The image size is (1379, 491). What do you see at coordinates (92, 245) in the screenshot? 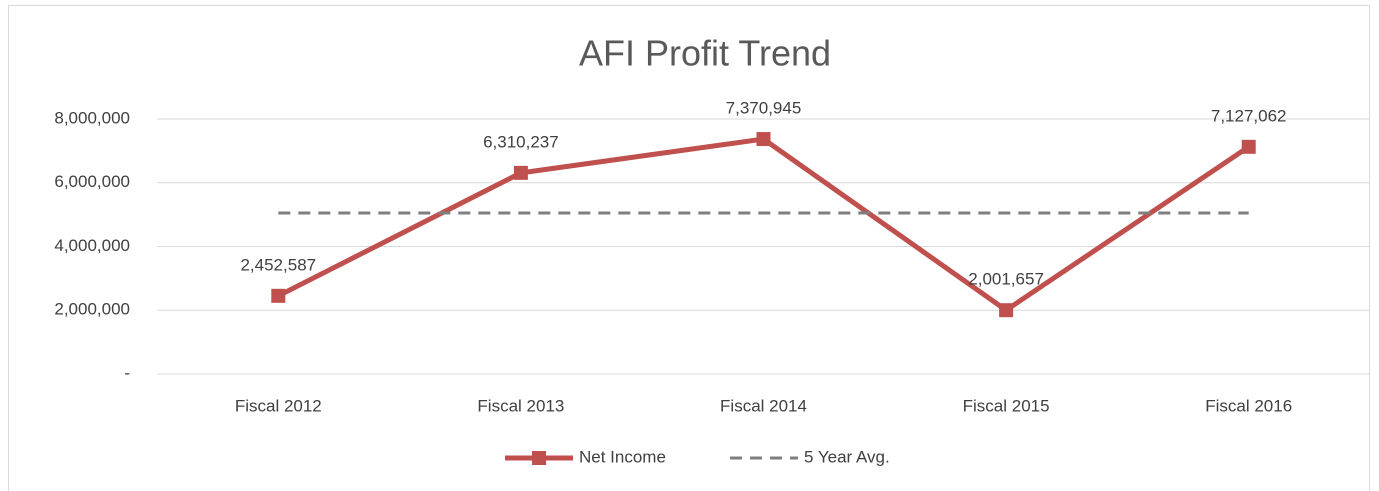
I see `y-tick-label: 4,000,000` at bounding box center [92, 245].